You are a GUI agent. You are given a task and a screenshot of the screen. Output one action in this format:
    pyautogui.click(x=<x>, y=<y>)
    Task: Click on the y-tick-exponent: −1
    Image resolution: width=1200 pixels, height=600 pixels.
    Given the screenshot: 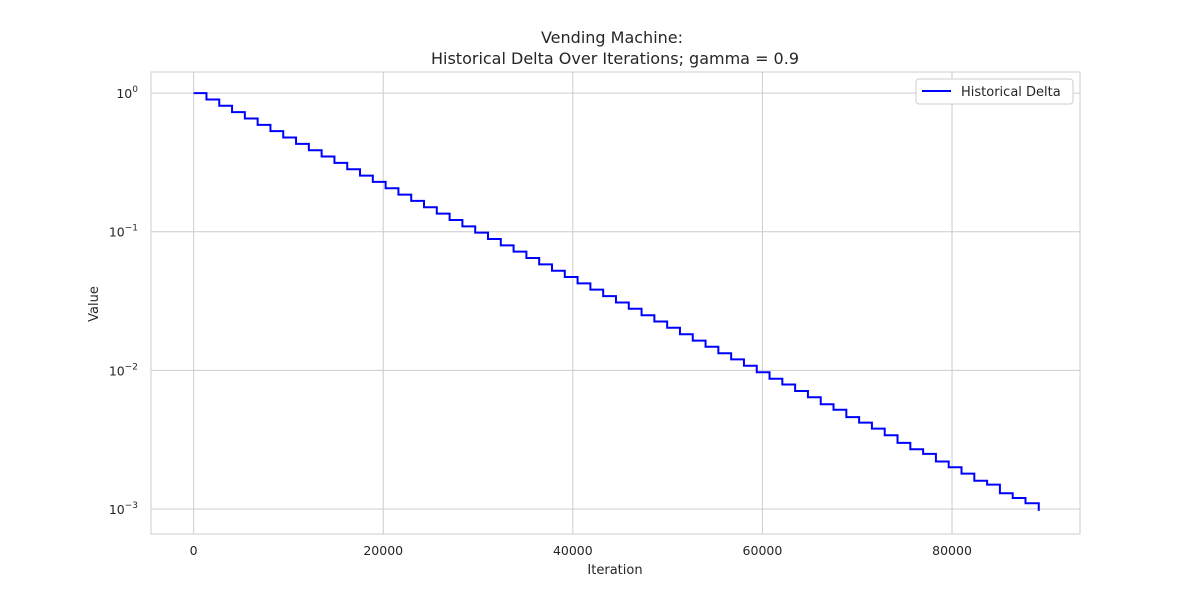 What is the action you would take?
    pyautogui.click(x=131, y=229)
    